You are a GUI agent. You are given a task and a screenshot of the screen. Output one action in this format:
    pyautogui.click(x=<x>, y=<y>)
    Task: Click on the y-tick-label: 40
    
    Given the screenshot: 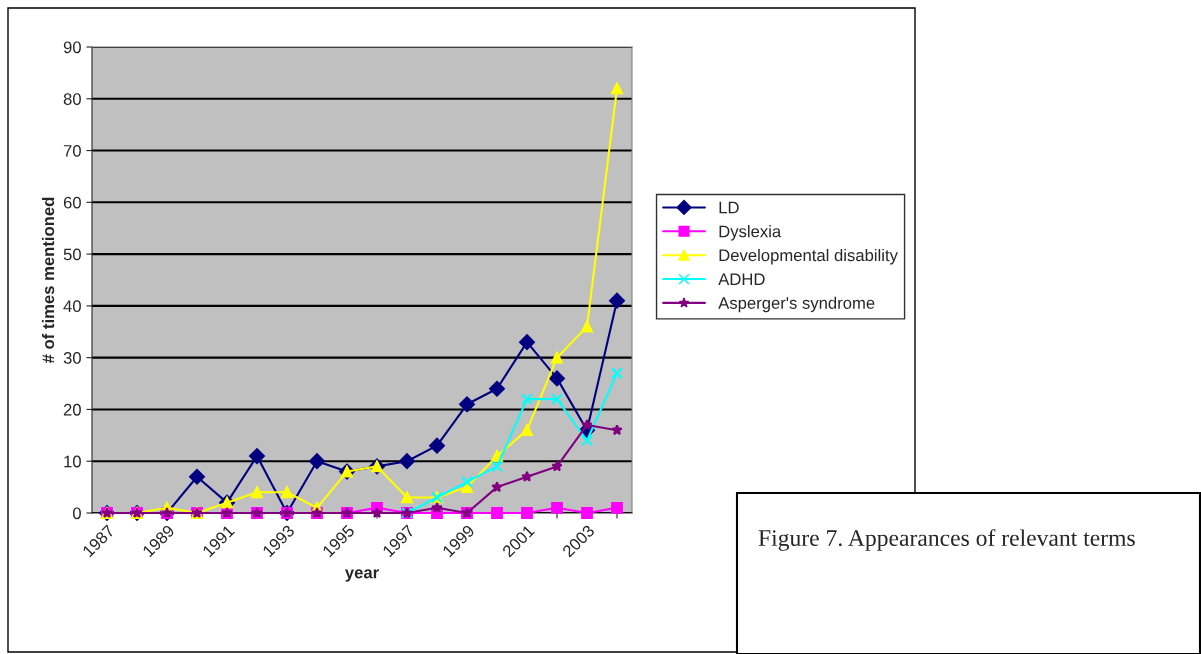 What is the action you would take?
    pyautogui.click(x=72, y=306)
    